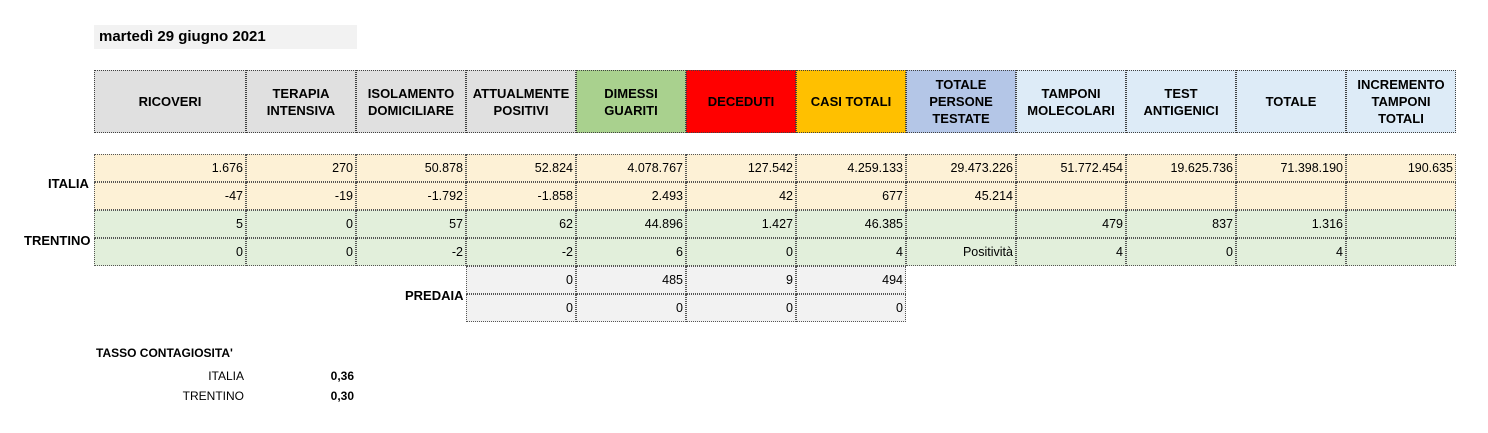 Image resolution: width=1488 pixels, height=433 pixels. Describe the element at coordinates (961, 252) in the screenshot. I see `cell: Positività` at that location.